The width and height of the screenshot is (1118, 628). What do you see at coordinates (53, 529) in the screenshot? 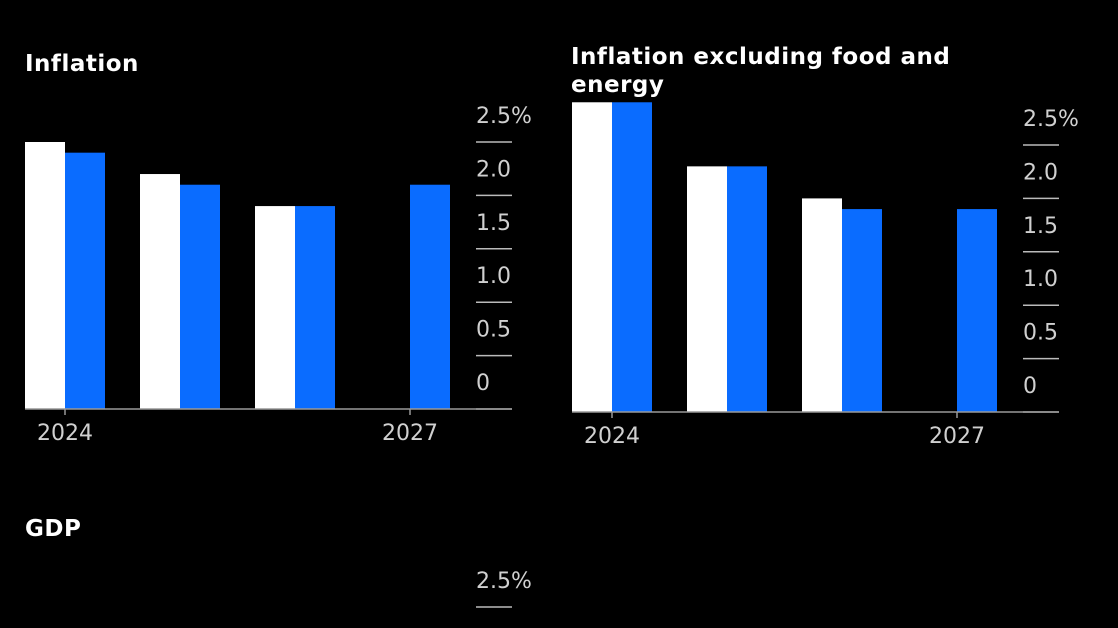
I see `chart-title: GDP` at bounding box center [53, 529].